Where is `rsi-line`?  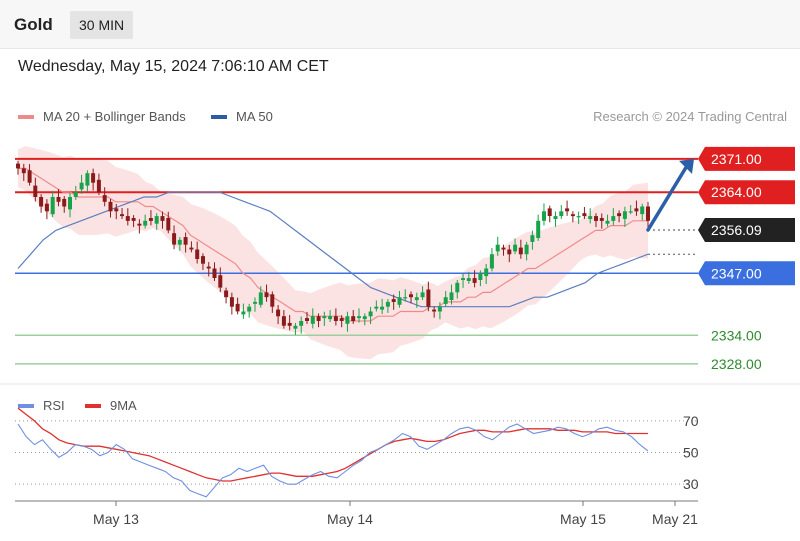 rsi-line is located at coordinates (333, 460).